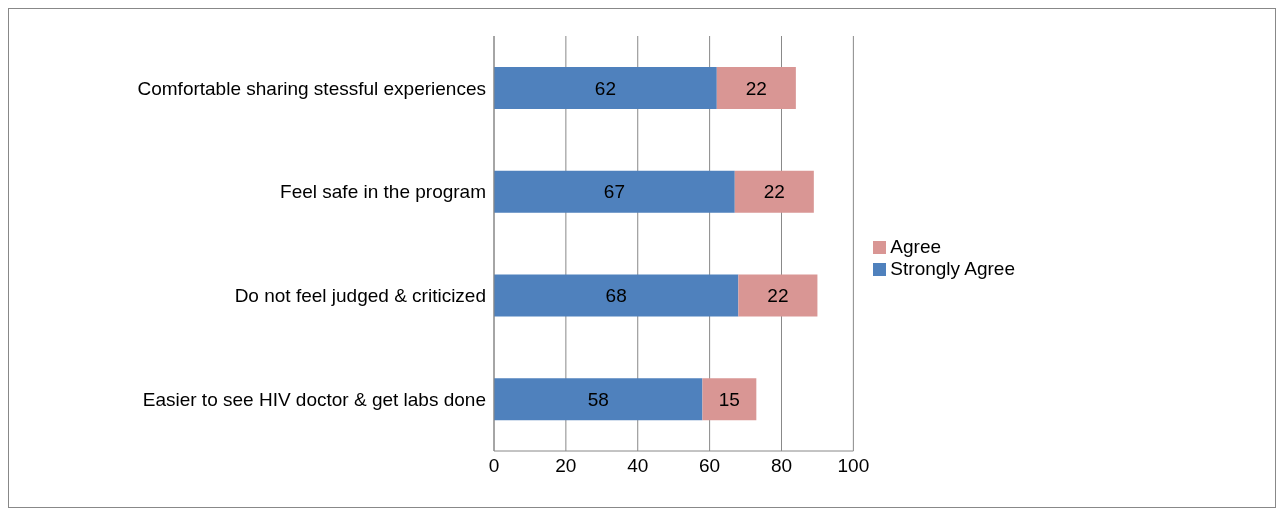 This screenshot has width=1284, height=517. Describe the element at coordinates (383, 192) in the screenshot. I see `y-tick-label: Feel safe in the program` at that location.